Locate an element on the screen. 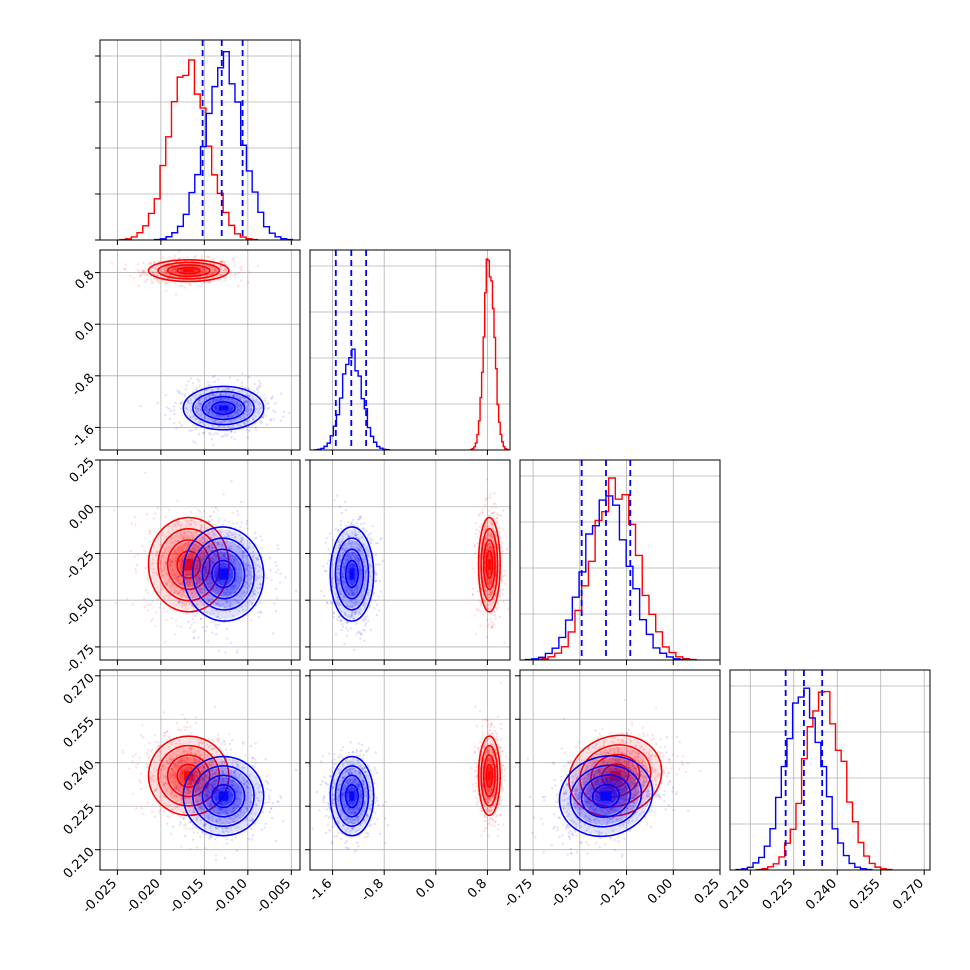 The image size is (970, 970). histogram-red is located at coordinates (189, 149).